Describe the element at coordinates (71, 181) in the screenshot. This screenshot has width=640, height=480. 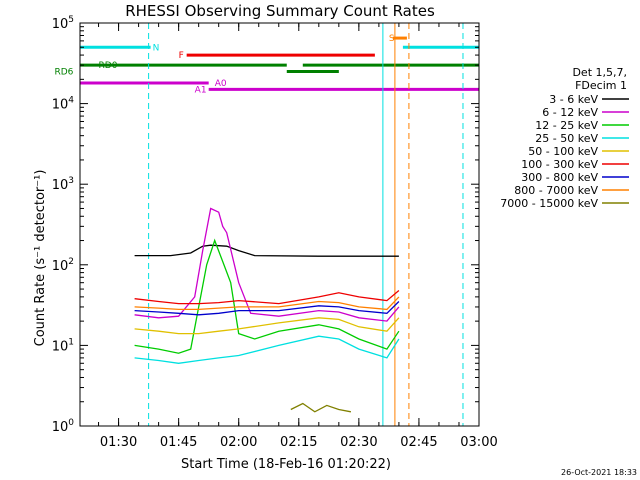
I see `y-tick-exponent: 3` at that location.